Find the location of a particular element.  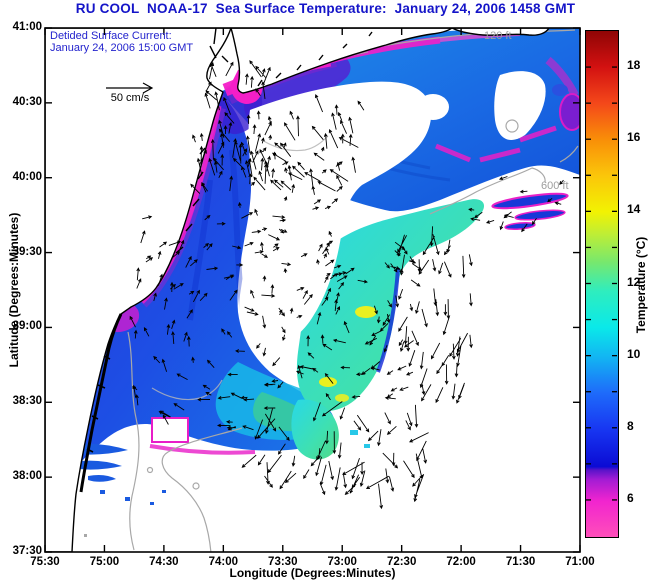

land-southern-new-england is located at coordinates (500, 32).